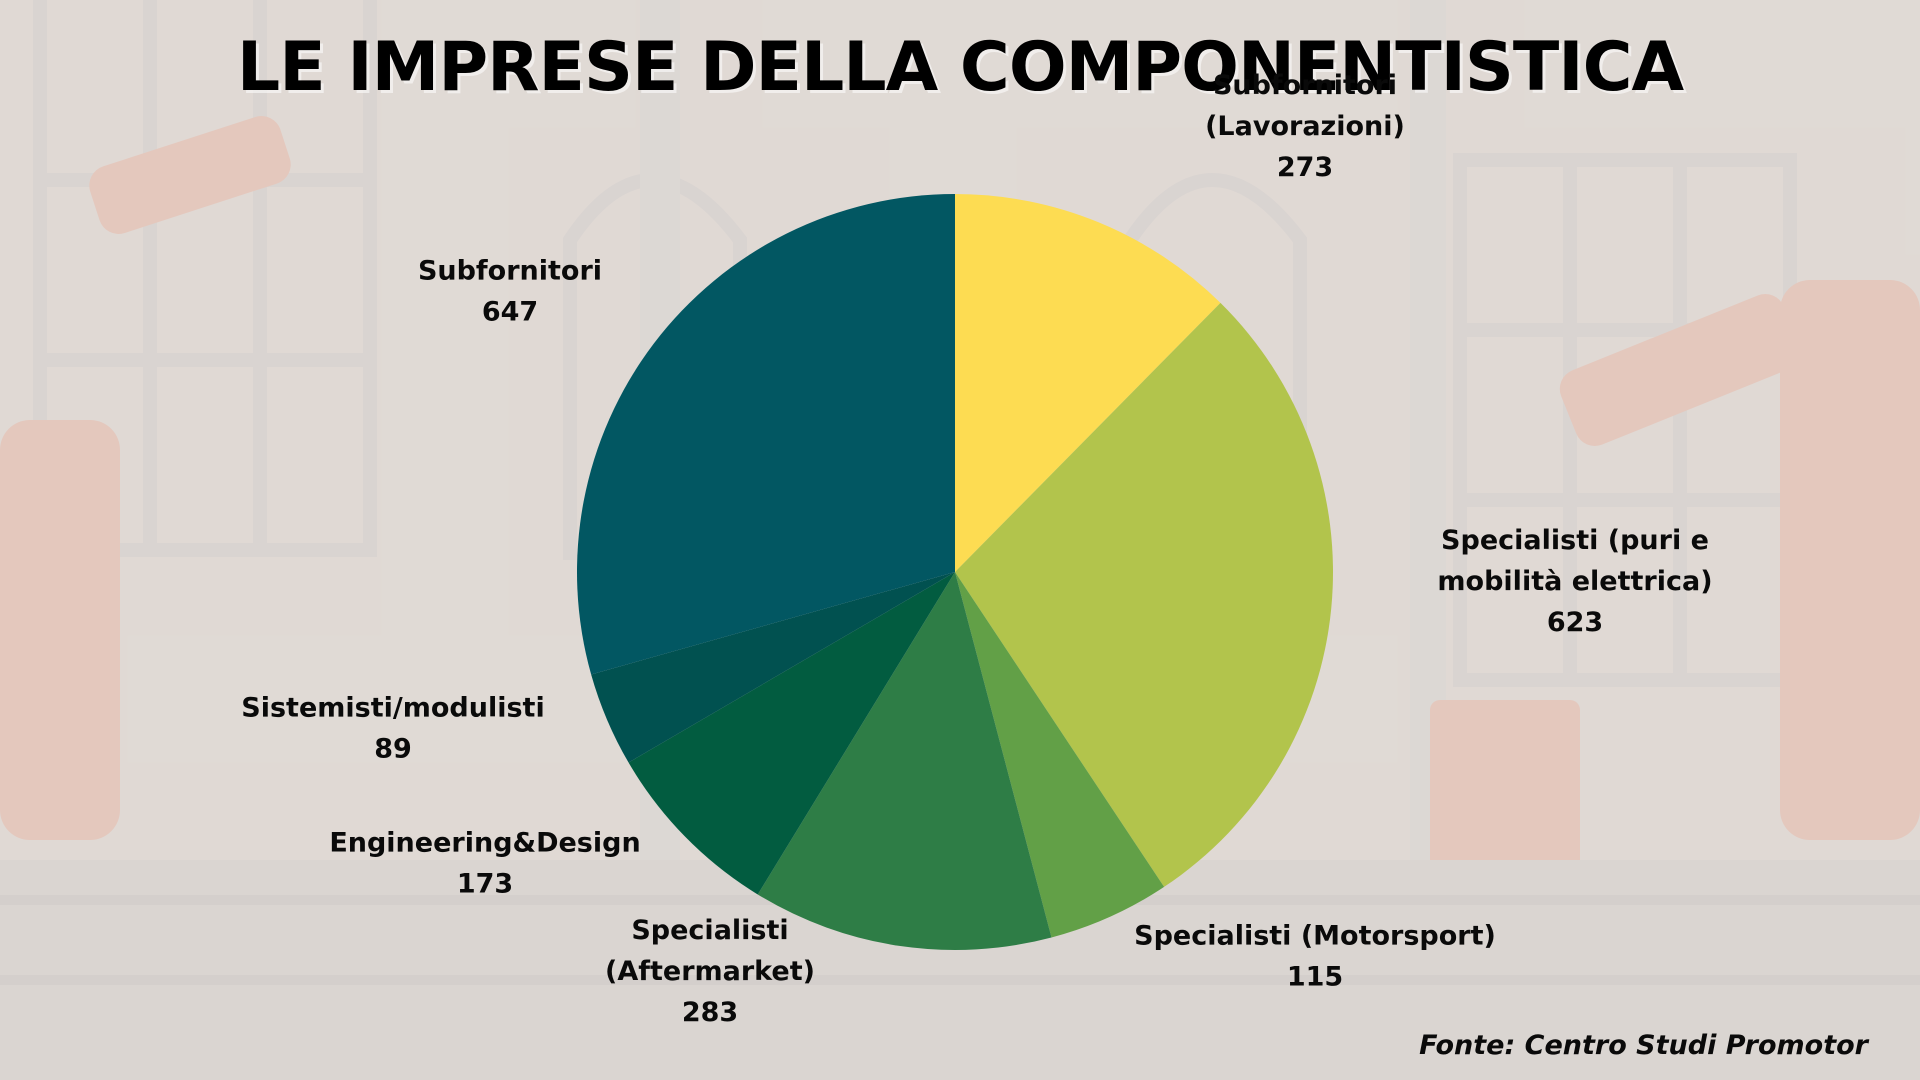  Describe the element at coordinates (510, 271) in the screenshot. I see `slice-name-6: Subfornitori` at that location.